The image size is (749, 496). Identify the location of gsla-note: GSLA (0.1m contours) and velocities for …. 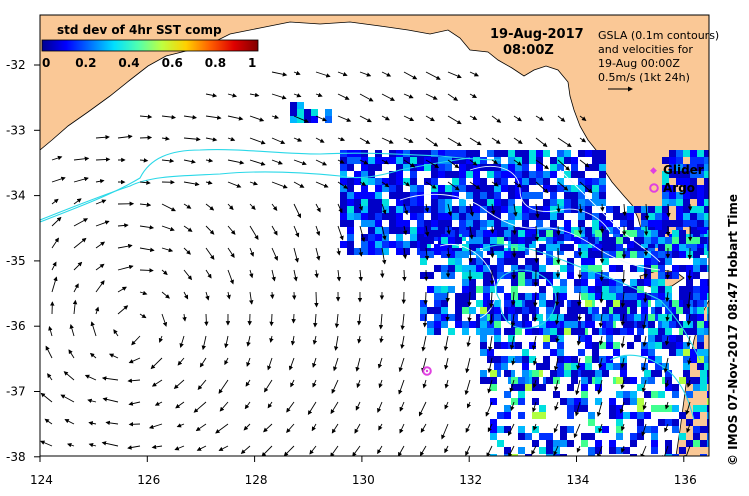
(658, 60).